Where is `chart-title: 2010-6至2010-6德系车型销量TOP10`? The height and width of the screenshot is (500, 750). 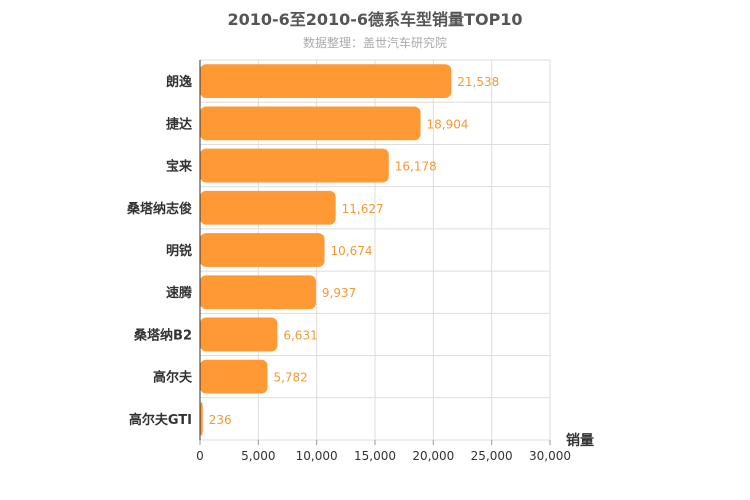
chart-title: 2010-6至2010-6德系车型销量TOP10 is located at coordinates (375, 19).